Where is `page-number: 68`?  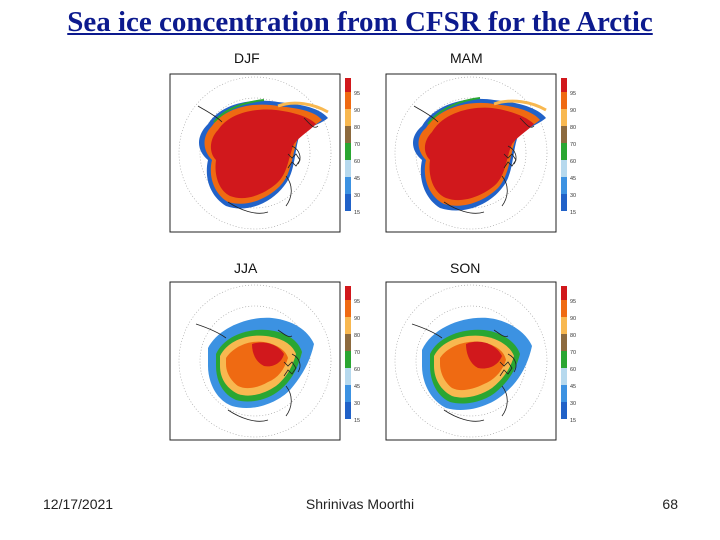 page-number: 68 is located at coordinates (670, 504).